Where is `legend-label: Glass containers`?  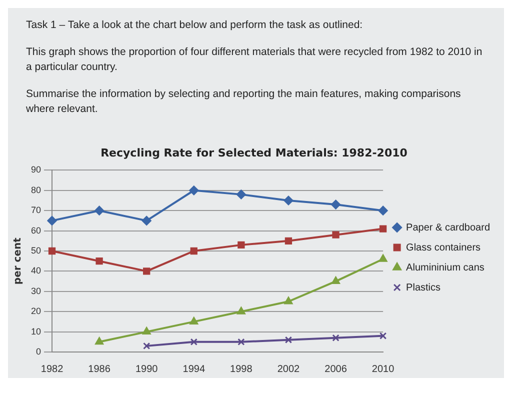 legend-label: Glass containers is located at coordinates (443, 248).